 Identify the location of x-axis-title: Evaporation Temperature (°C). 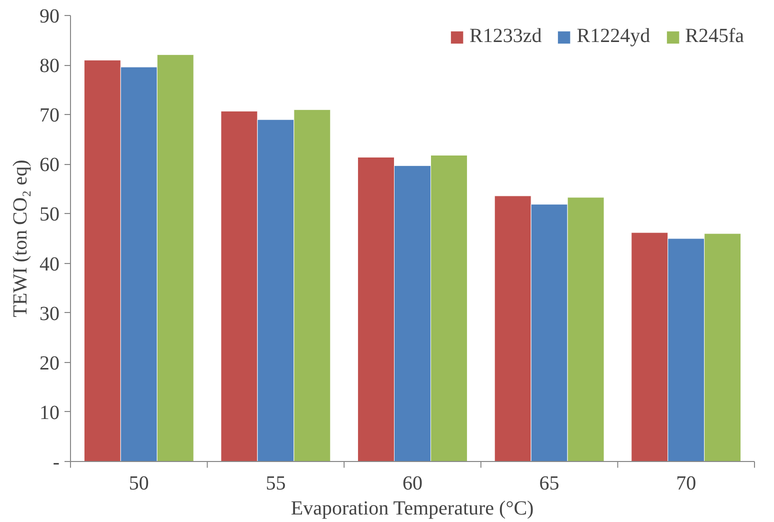
(412, 509).